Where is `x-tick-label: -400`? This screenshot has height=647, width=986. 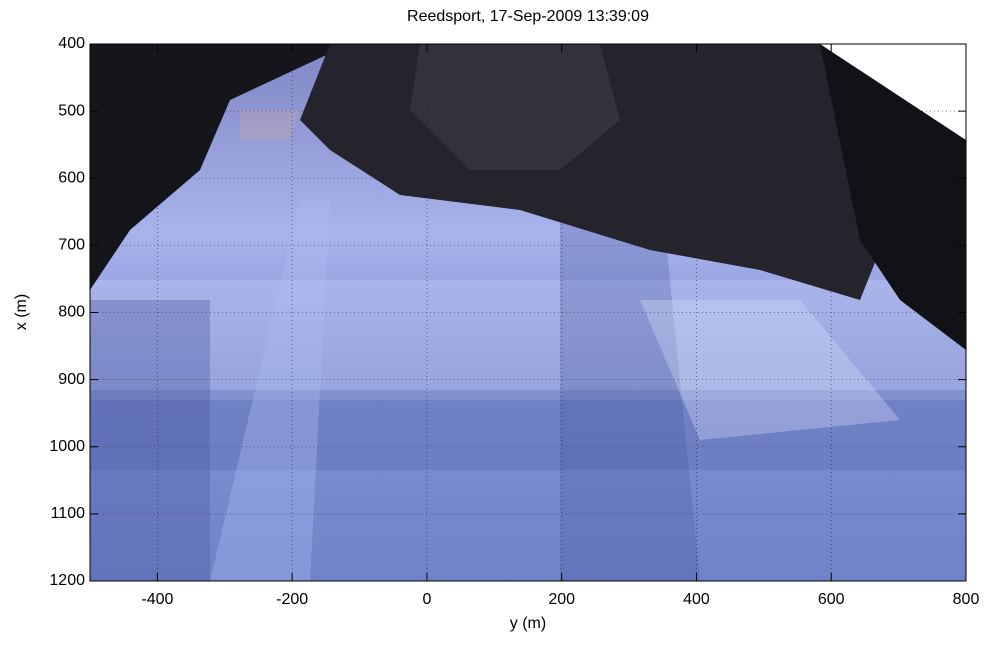
x-tick-label: -400 is located at coordinates (157, 599).